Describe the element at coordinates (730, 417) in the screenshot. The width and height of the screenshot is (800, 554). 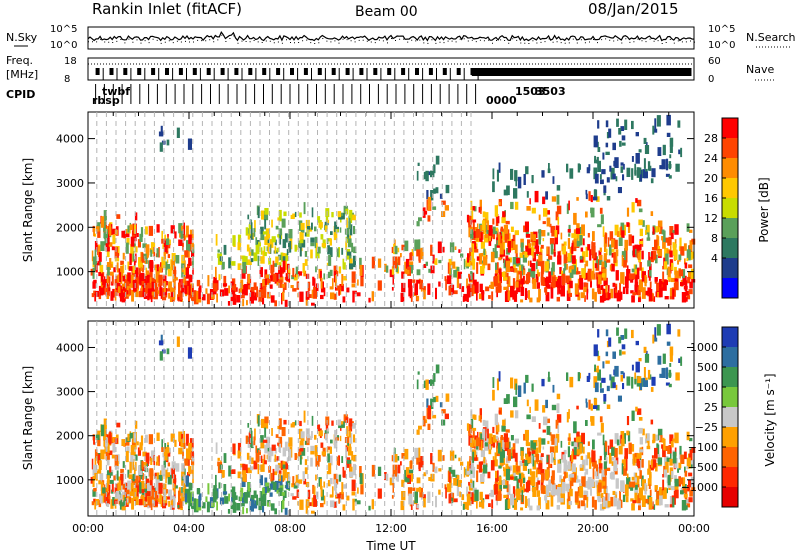
I see `colorbar-frame` at that location.